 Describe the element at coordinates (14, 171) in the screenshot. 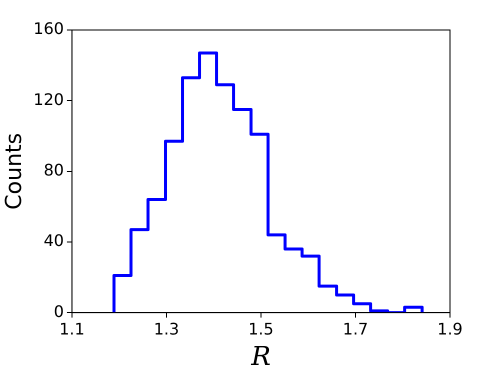

I see `y-axis-title: Counts` at that location.